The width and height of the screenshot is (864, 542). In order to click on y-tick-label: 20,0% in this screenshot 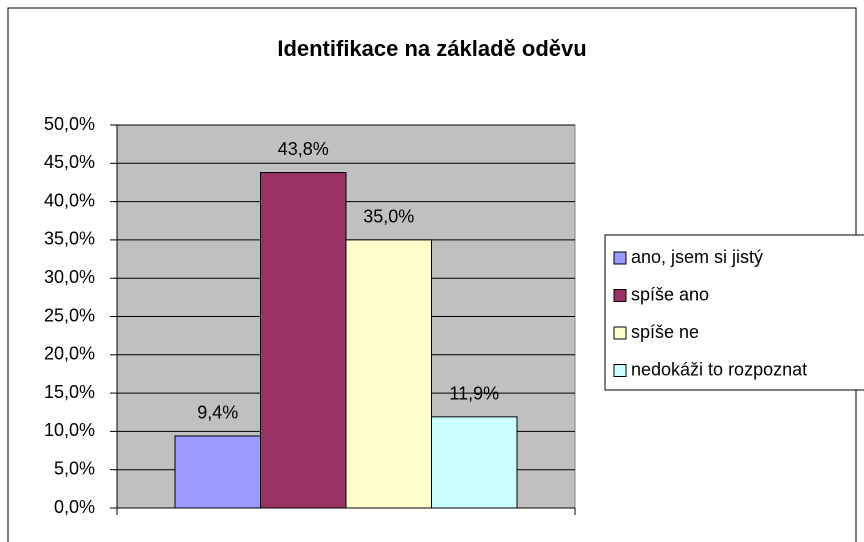, I will do `click(69, 354)`.